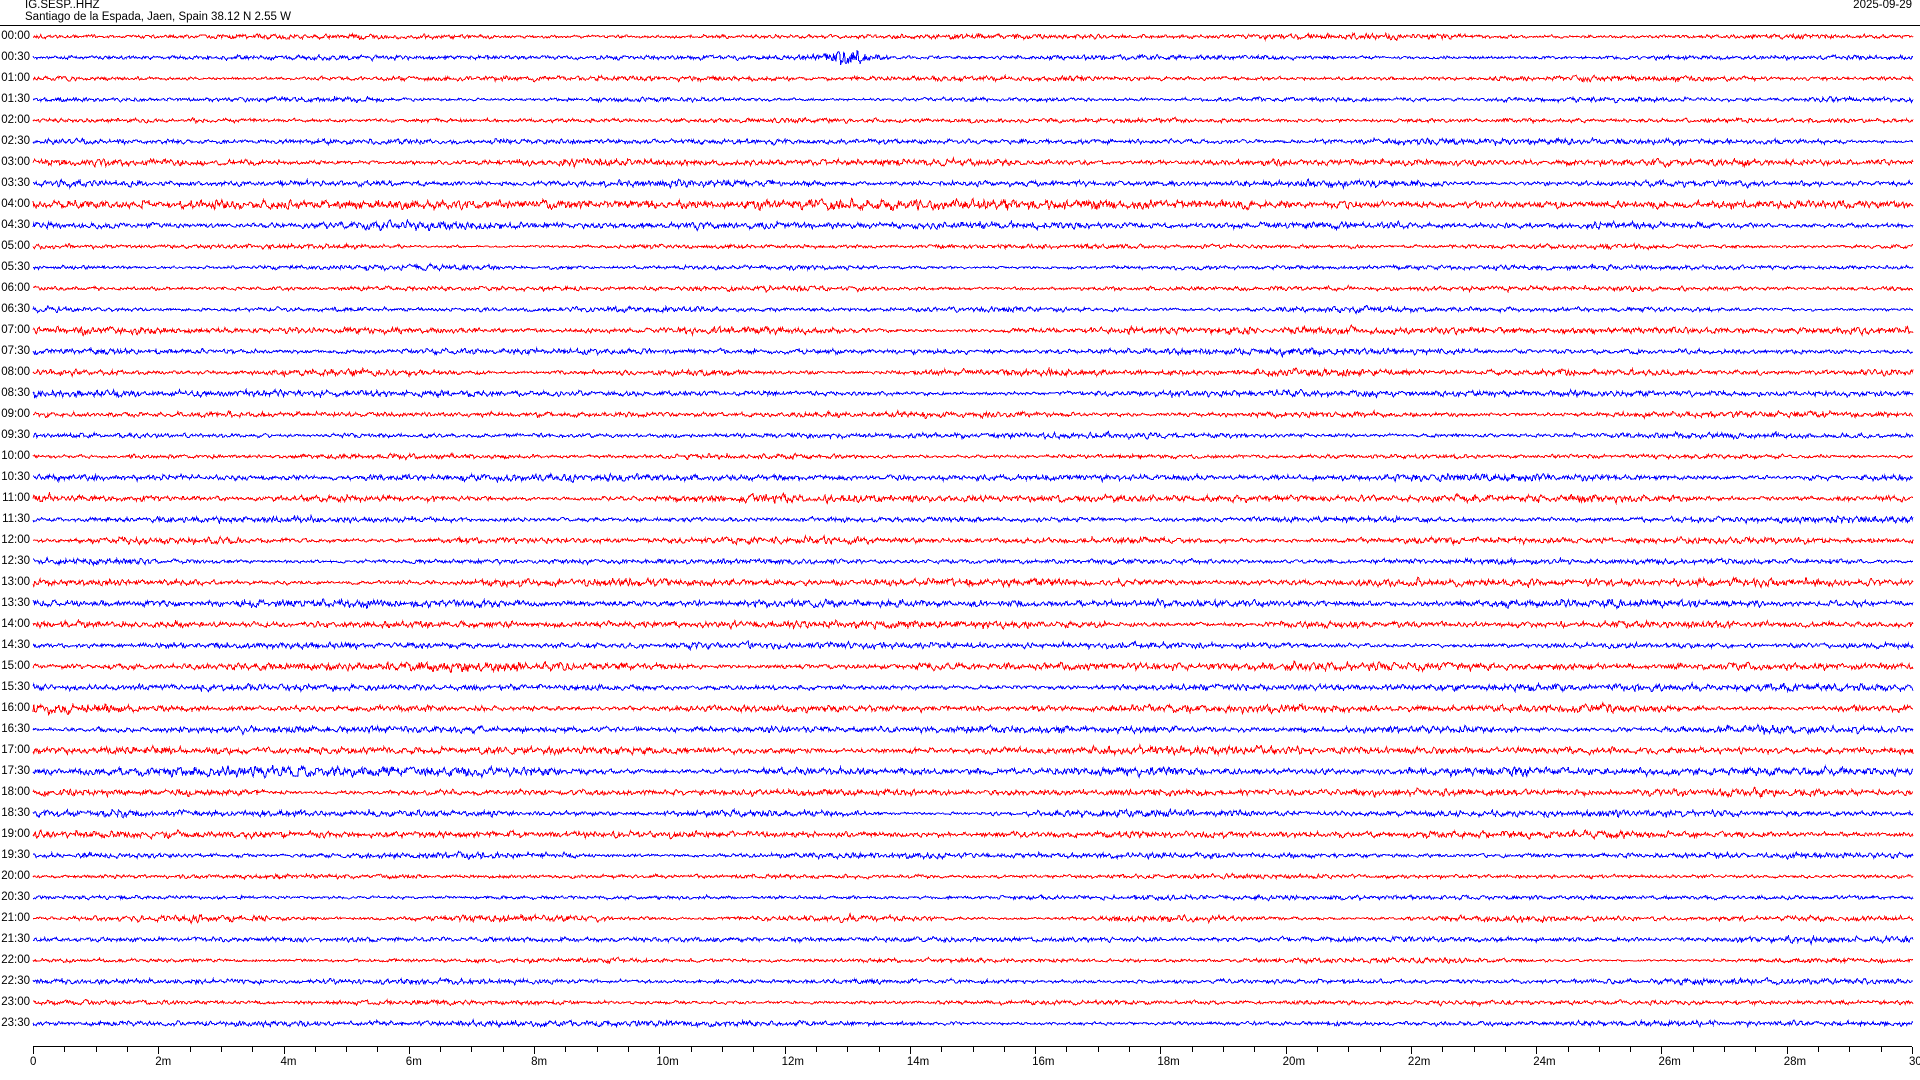  I want to click on trace-time-label: 02:00, so click(15, 120).